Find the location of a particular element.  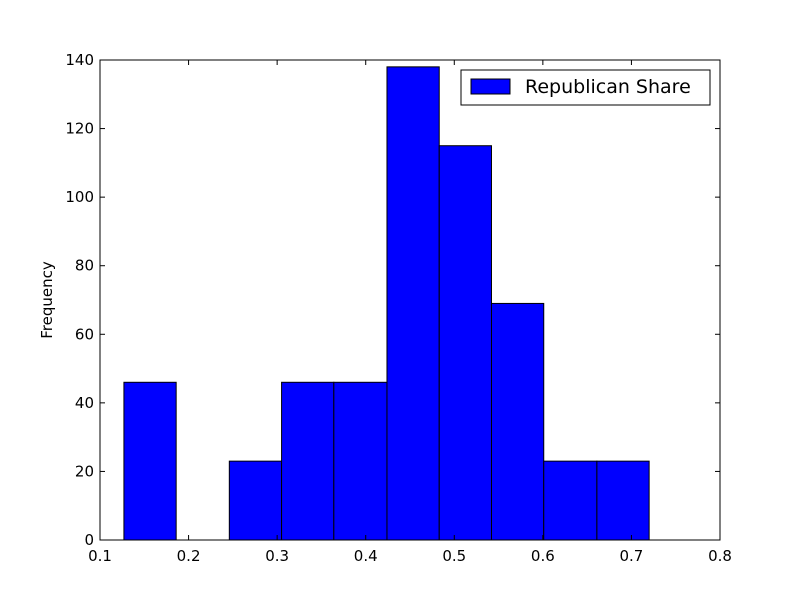

y-tick-label: 0 is located at coordinates (89, 540).